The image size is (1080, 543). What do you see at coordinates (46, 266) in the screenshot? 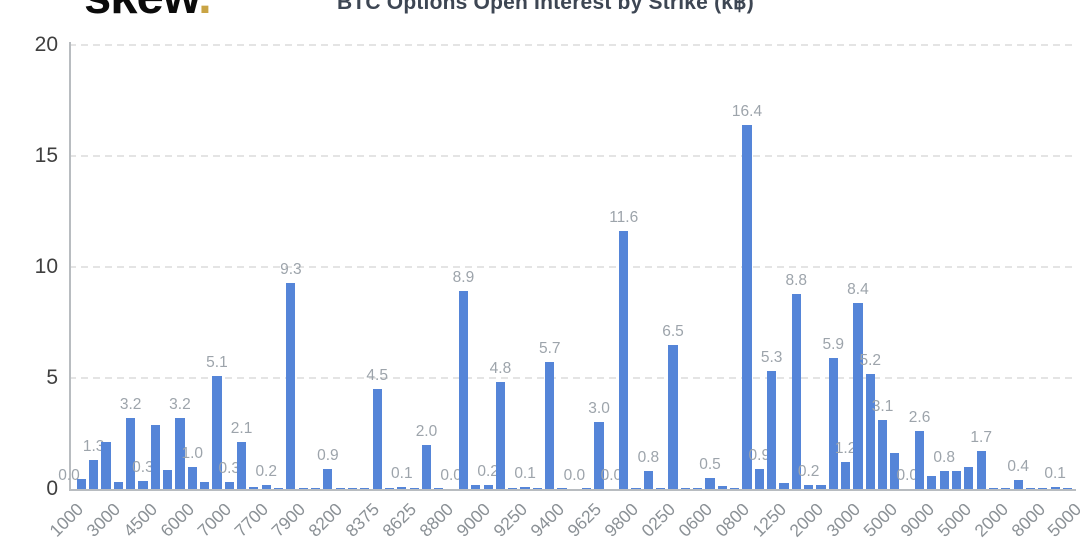
I see `y-tick-label: 10` at bounding box center [46, 266].